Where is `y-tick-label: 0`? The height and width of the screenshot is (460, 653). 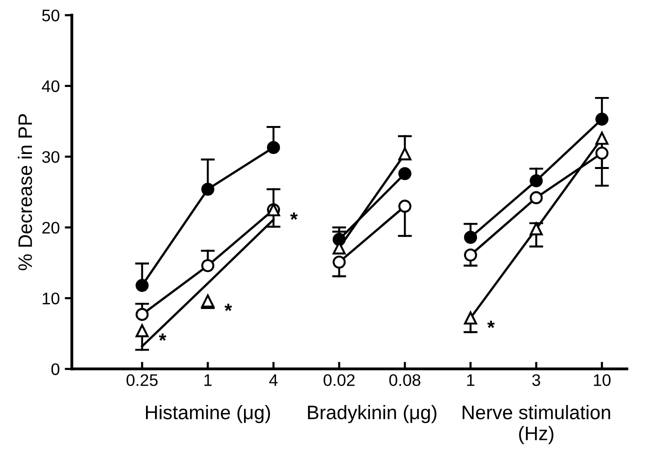 y-tick-label: 0 is located at coordinates (55, 369).